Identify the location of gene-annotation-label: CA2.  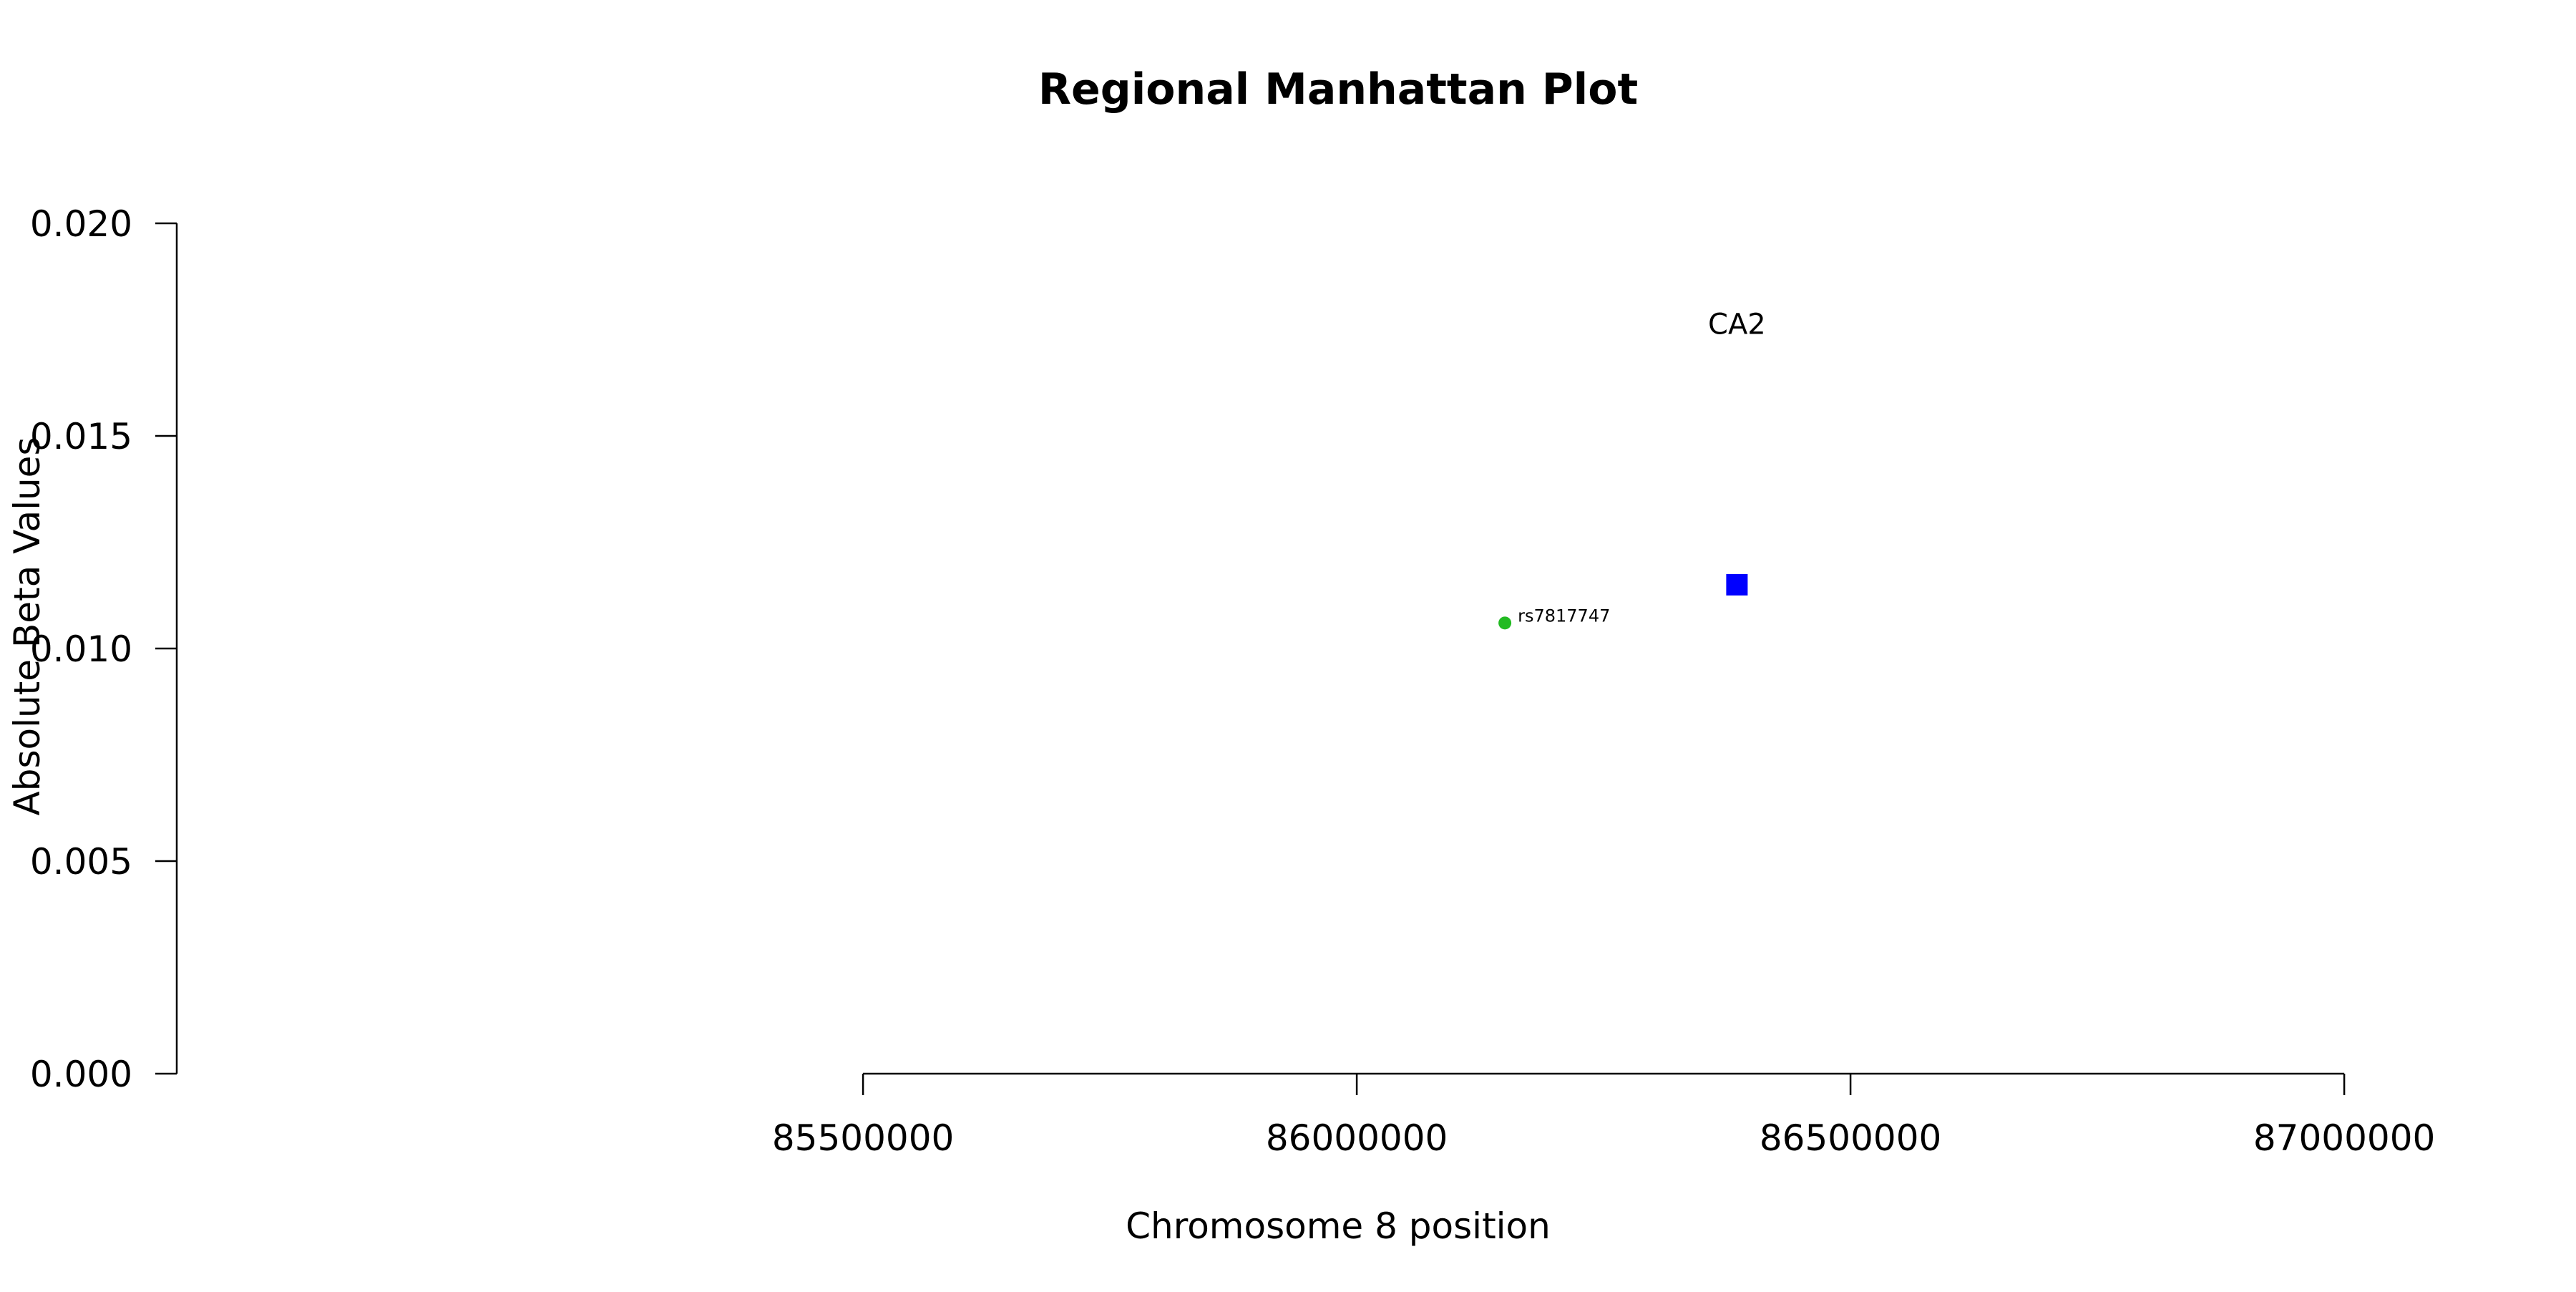
(1737, 324).